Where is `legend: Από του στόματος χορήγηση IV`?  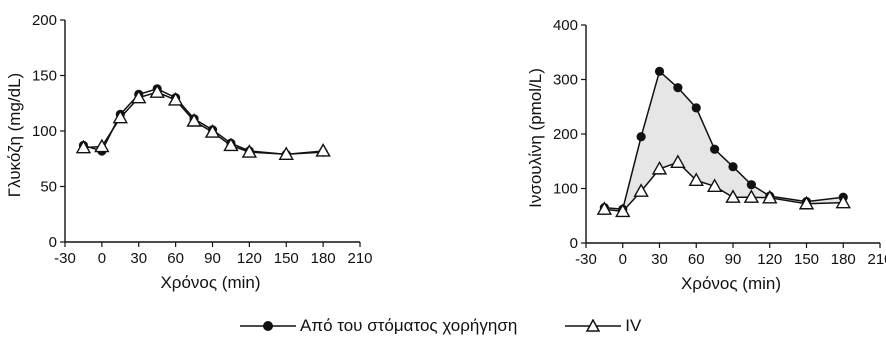 legend: Από του στόματος χορήγηση IV is located at coordinates (464, 326).